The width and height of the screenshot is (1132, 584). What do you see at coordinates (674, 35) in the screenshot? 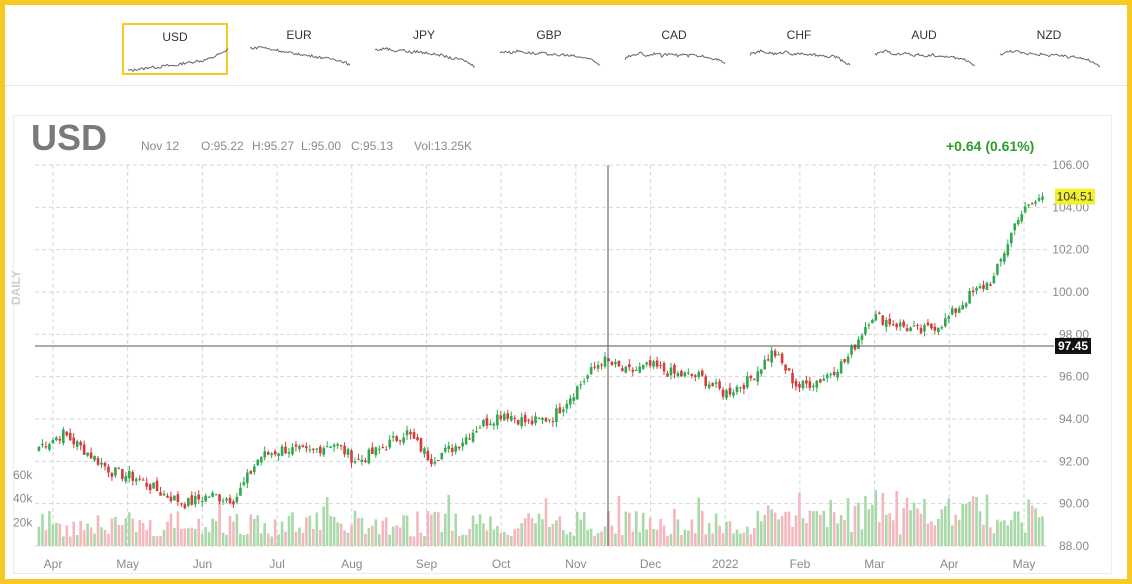
I see `tab-cad-label: CAD` at bounding box center [674, 35].